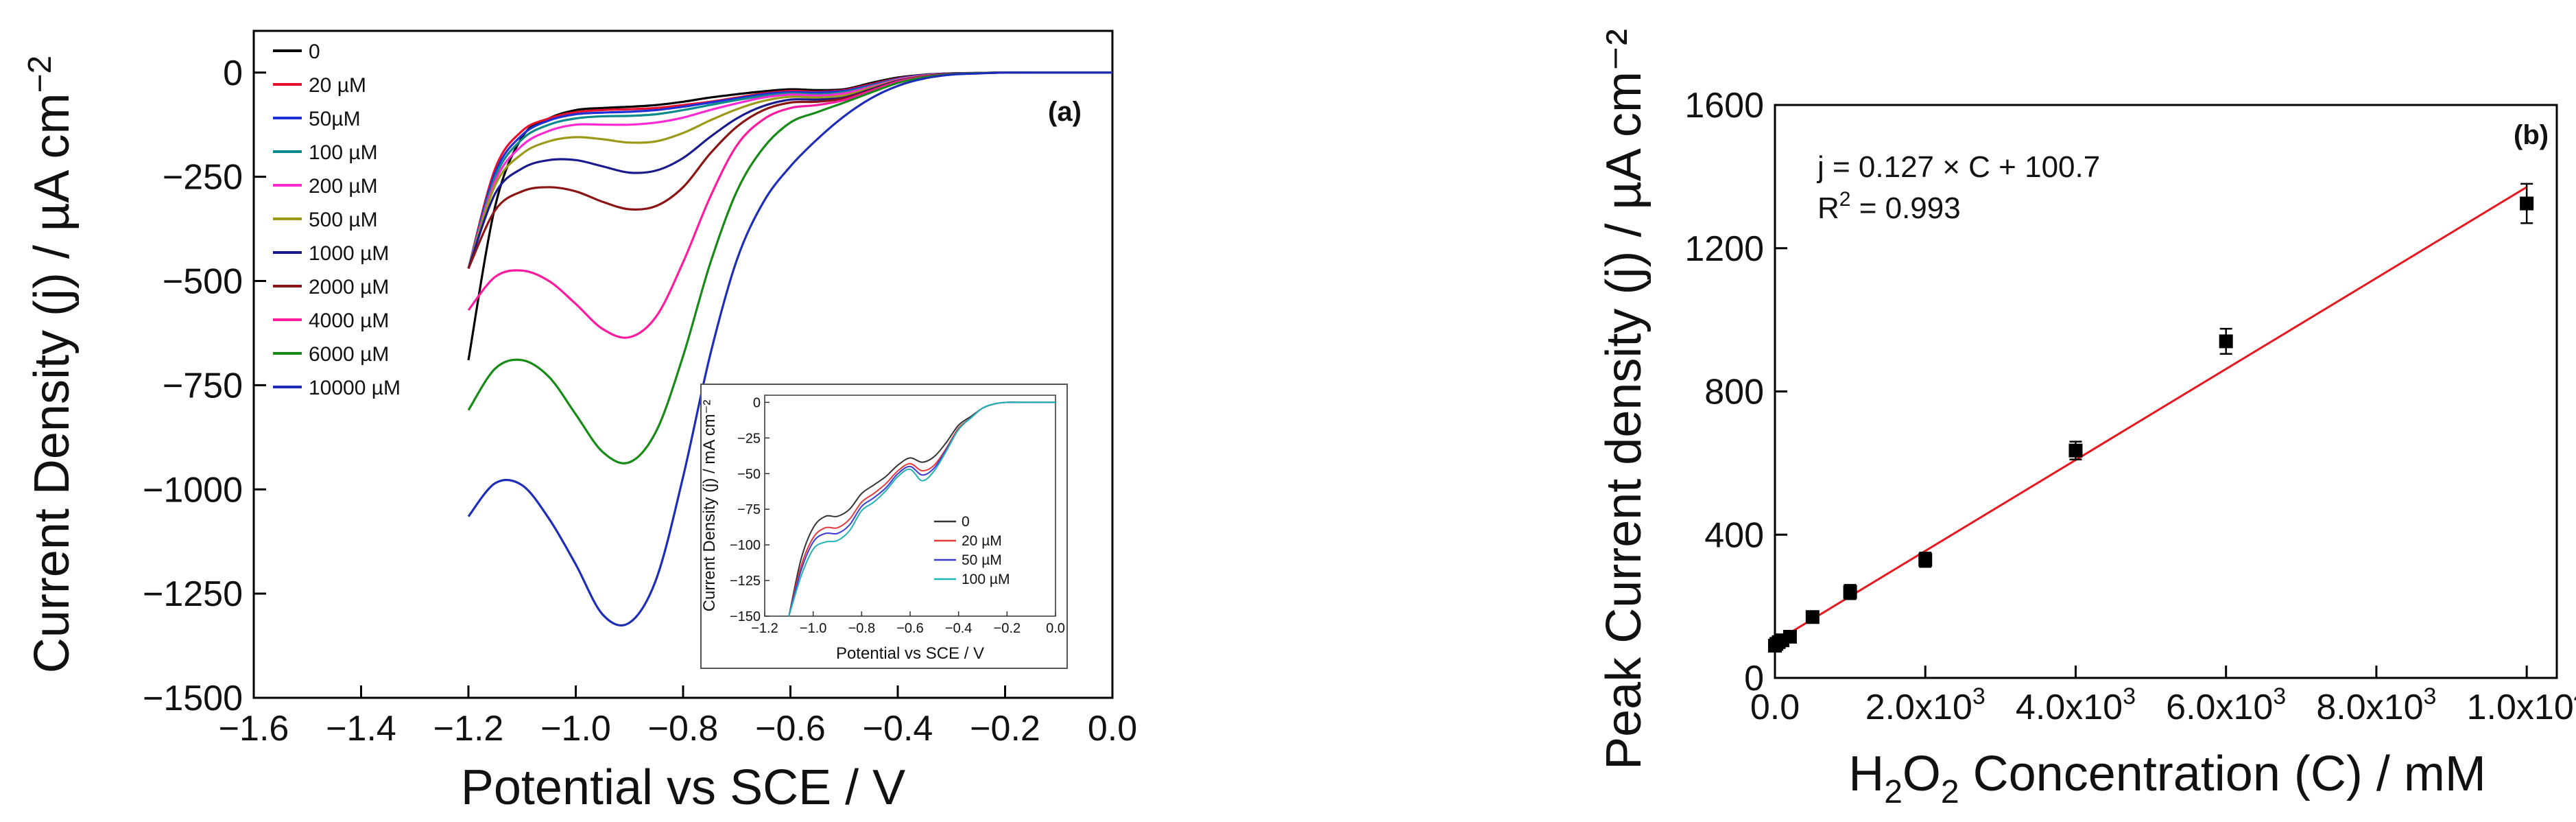 The image size is (2576, 822). What do you see at coordinates (982, 541) in the screenshot?
I see `inset-legend-label: 20 µM` at bounding box center [982, 541].